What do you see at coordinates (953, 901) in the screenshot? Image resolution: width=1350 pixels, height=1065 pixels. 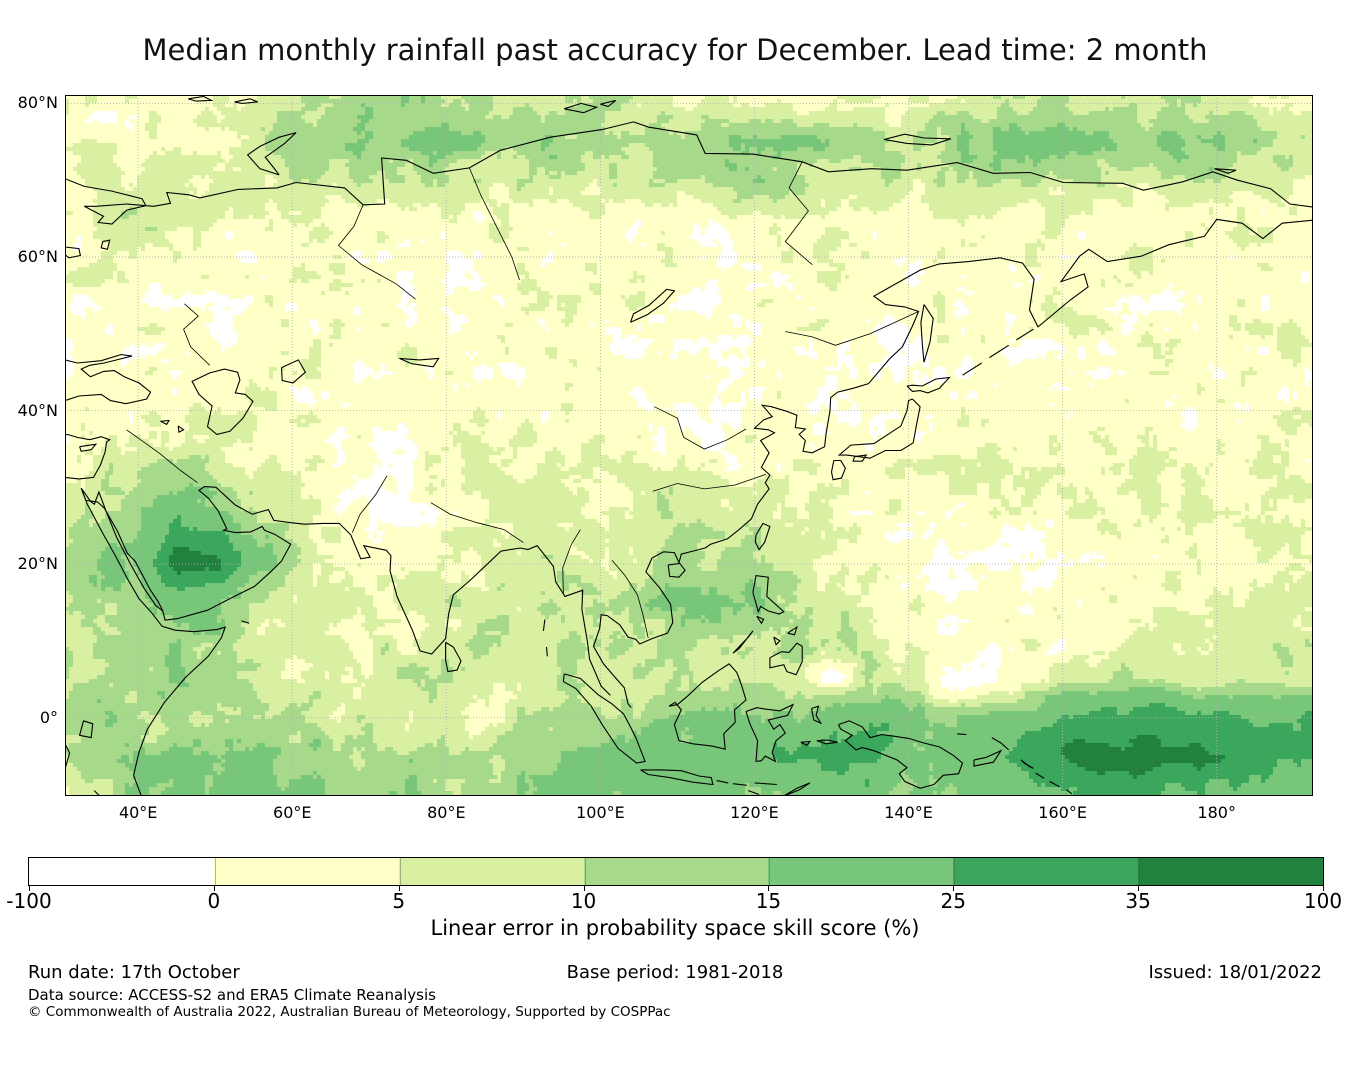 I see `colorbar-tick-label: 25` at bounding box center [953, 901].